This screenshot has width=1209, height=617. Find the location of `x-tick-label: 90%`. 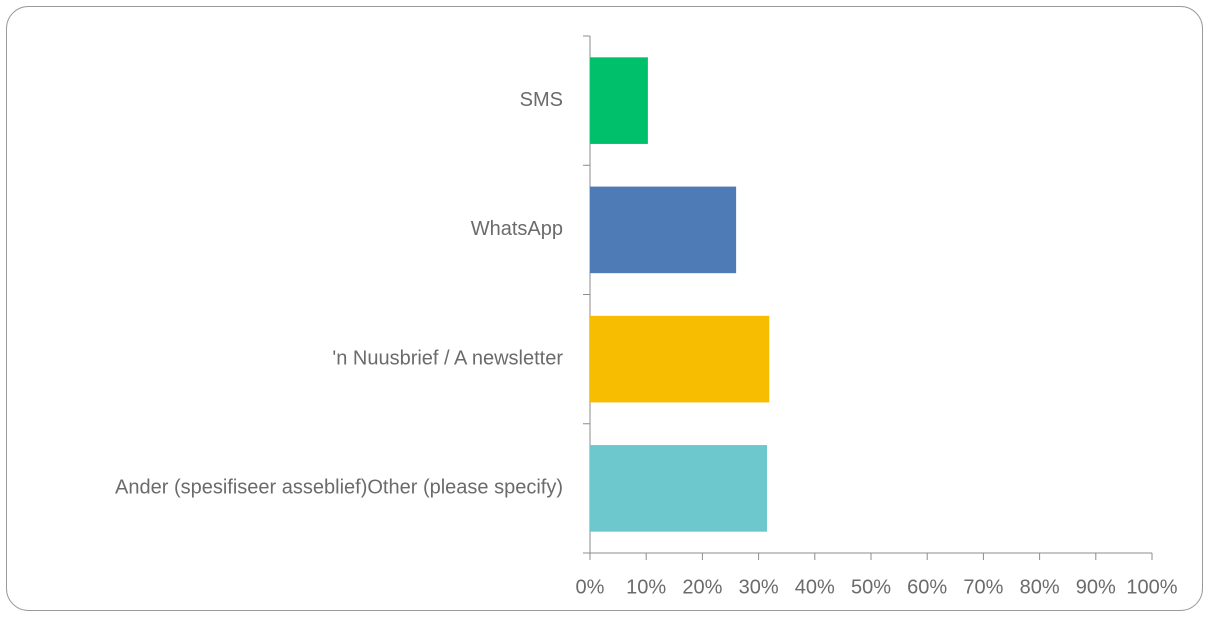

x-tick-label: 90% is located at coordinates (1096, 587).